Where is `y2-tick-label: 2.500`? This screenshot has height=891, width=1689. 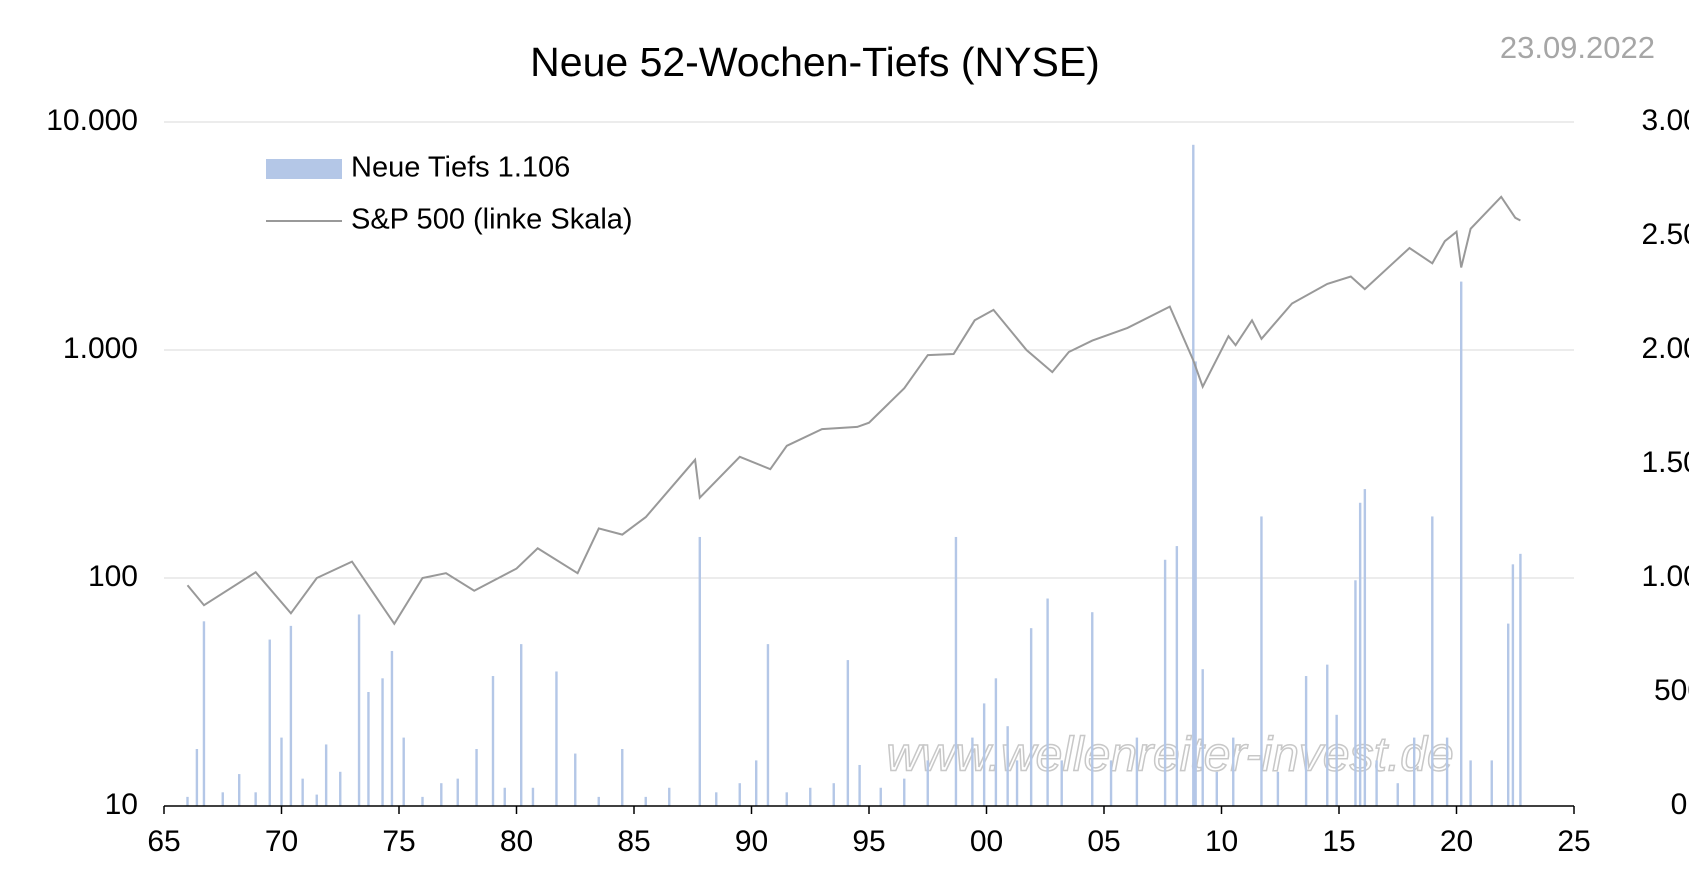 y2-tick-label: 2.500 is located at coordinates (1665, 234).